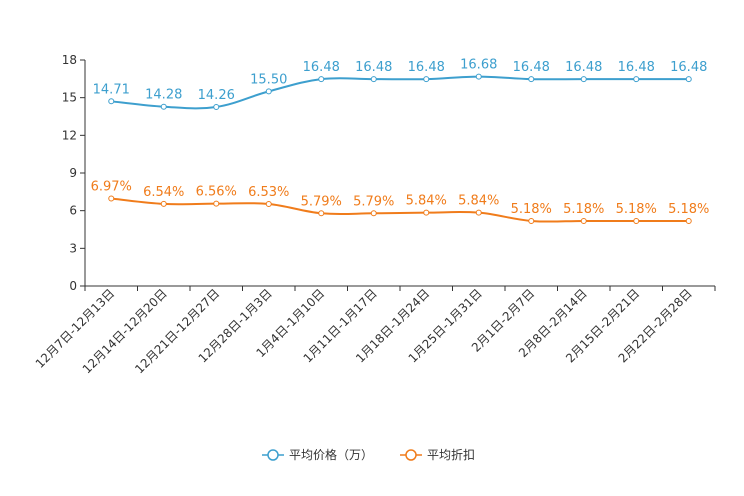 The height and width of the screenshot is (496, 744). Describe the element at coordinates (69, 60) in the screenshot. I see `y-tick-label: 18` at that location.